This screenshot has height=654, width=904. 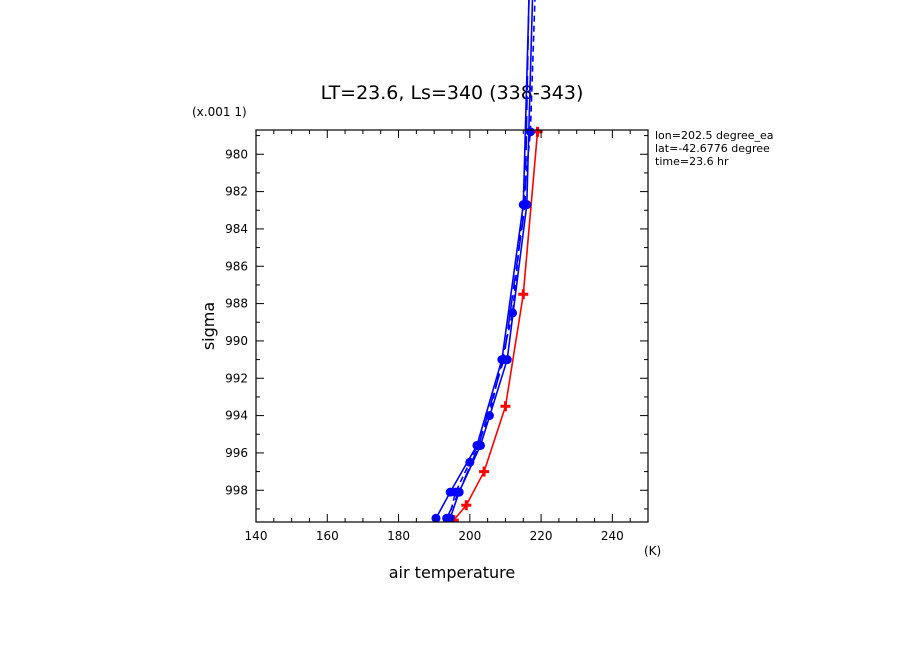 What do you see at coordinates (236, 229) in the screenshot?
I see `y-tick-label: 984` at bounding box center [236, 229].